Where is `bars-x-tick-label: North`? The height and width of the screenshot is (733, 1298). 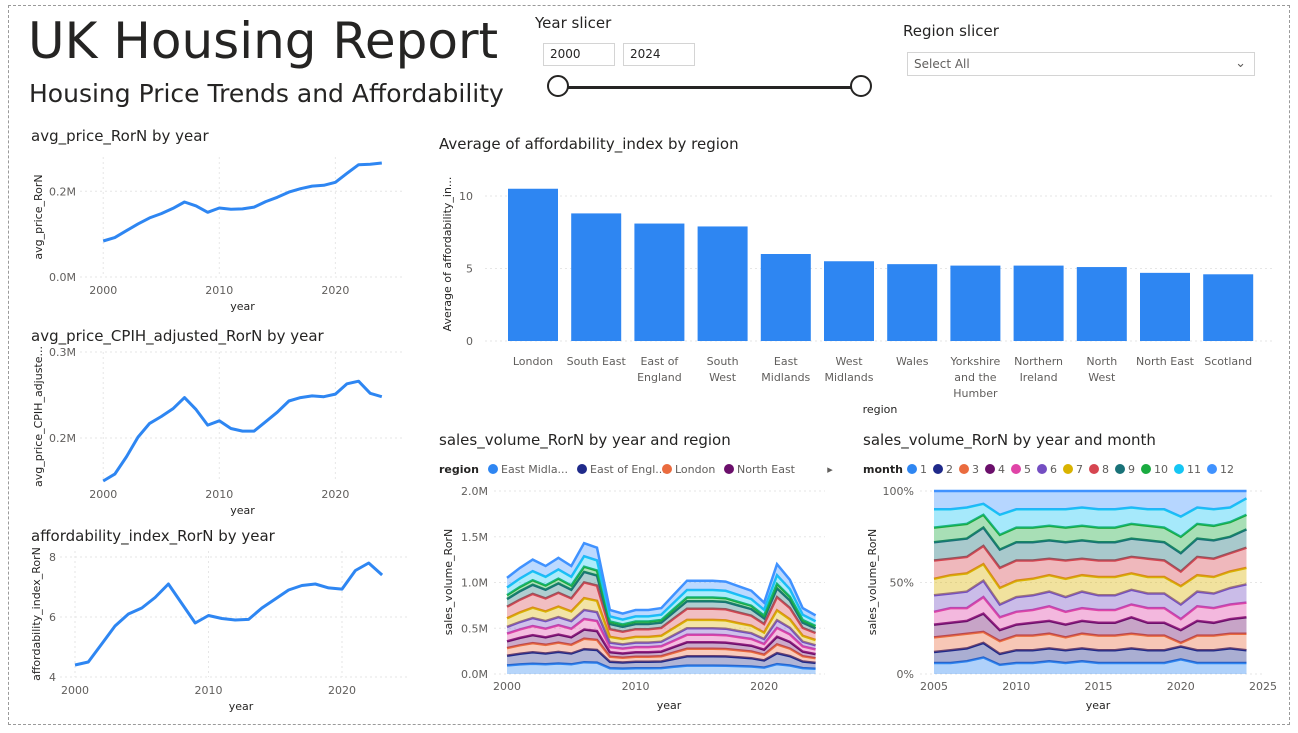 bars-x-tick-label: North is located at coordinates (1101, 361).